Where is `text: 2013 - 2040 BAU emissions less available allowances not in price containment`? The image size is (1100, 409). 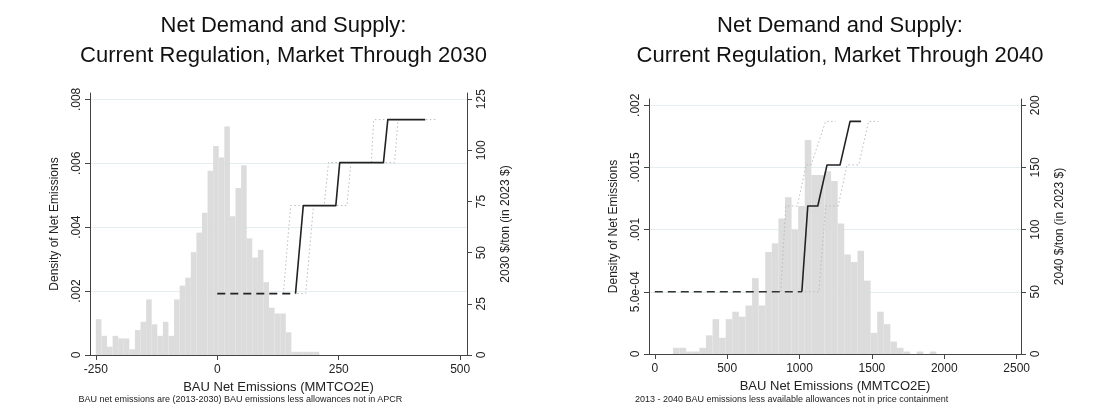
text: 2013 - 2040 BAU emissions less available allowances not in price containment is located at coordinates (792, 398).